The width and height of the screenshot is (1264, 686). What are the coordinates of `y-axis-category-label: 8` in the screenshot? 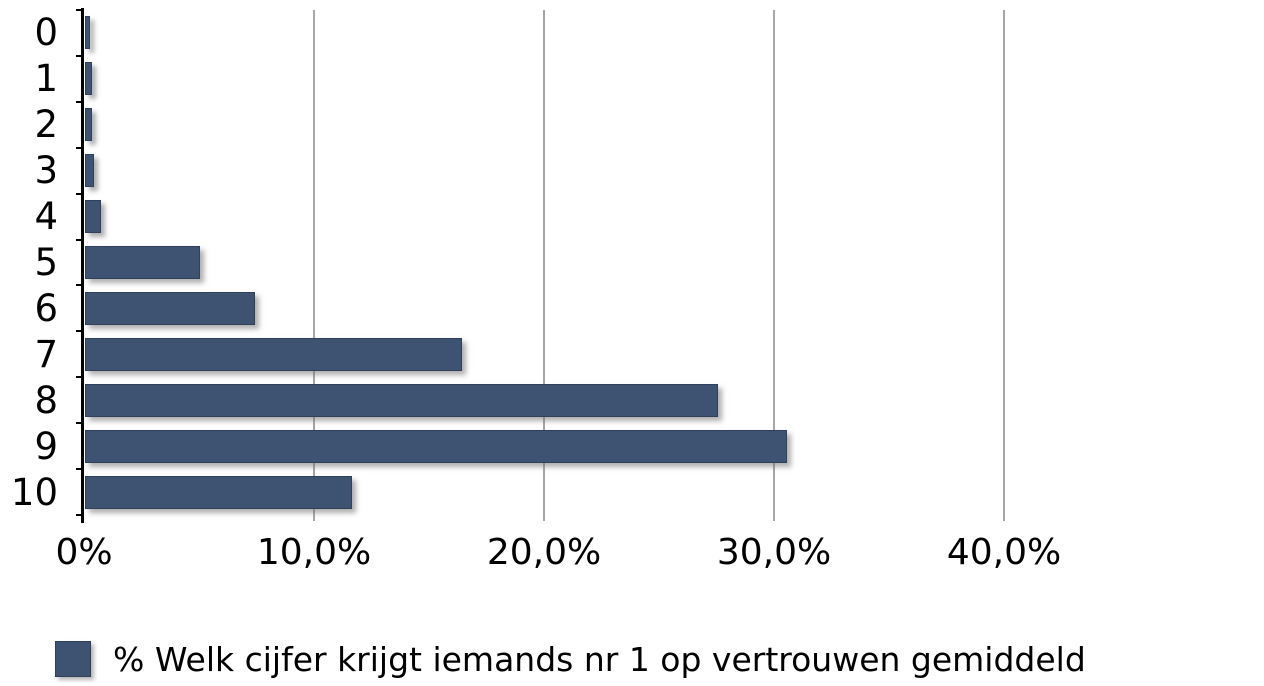 It's located at (46, 400).